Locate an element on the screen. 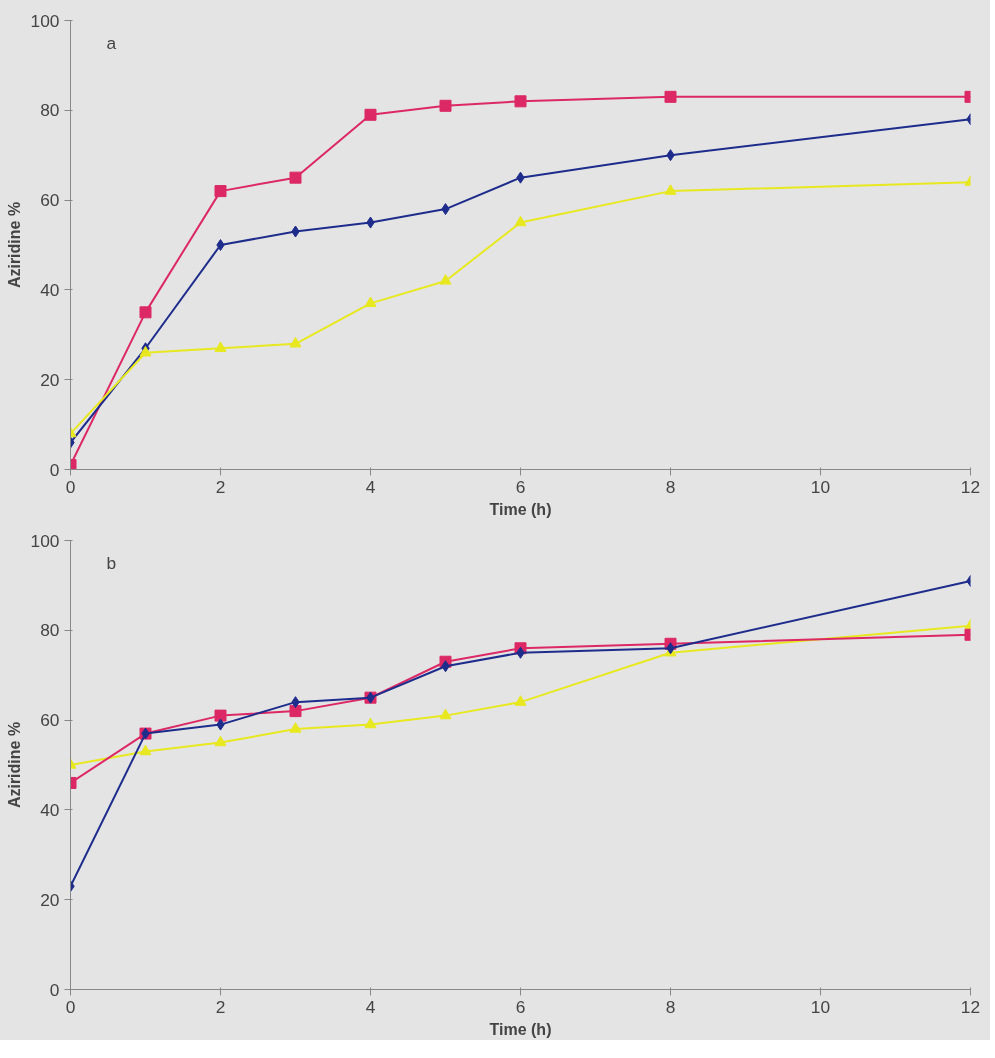 This screenshot has height=1058, width=995. annotation: a is located at coordinates (111, 42).